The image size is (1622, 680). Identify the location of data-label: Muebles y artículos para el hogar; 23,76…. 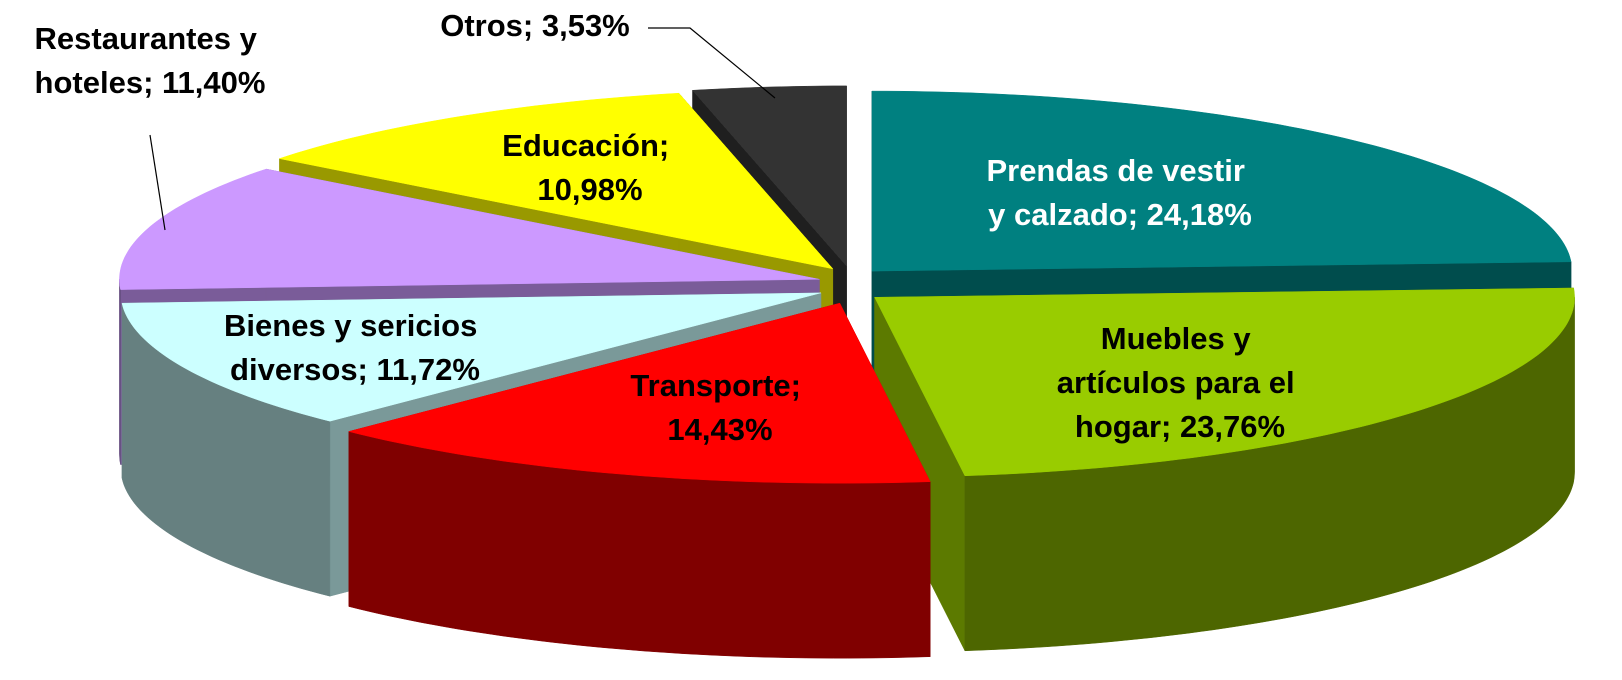
(1180, 382).